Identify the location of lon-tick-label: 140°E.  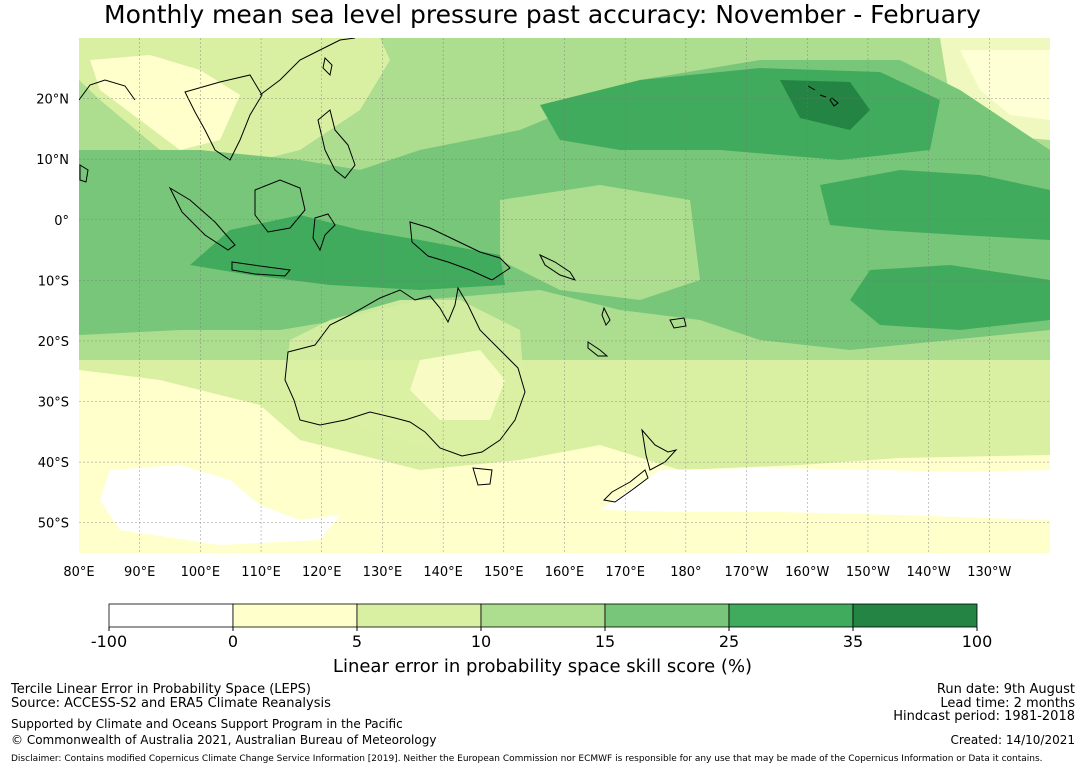
(443, 572).